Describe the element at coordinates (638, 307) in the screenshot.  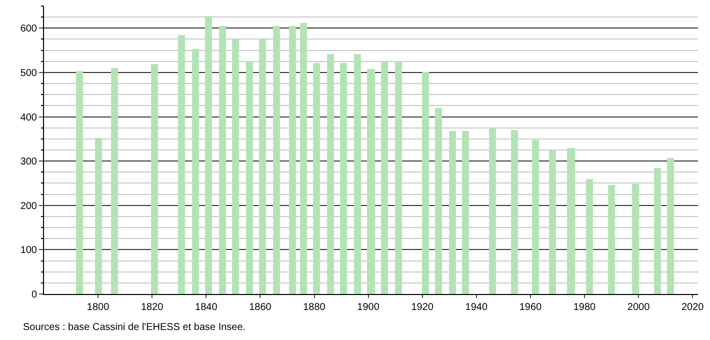
I see `x-tick-label: 2000` at that location.